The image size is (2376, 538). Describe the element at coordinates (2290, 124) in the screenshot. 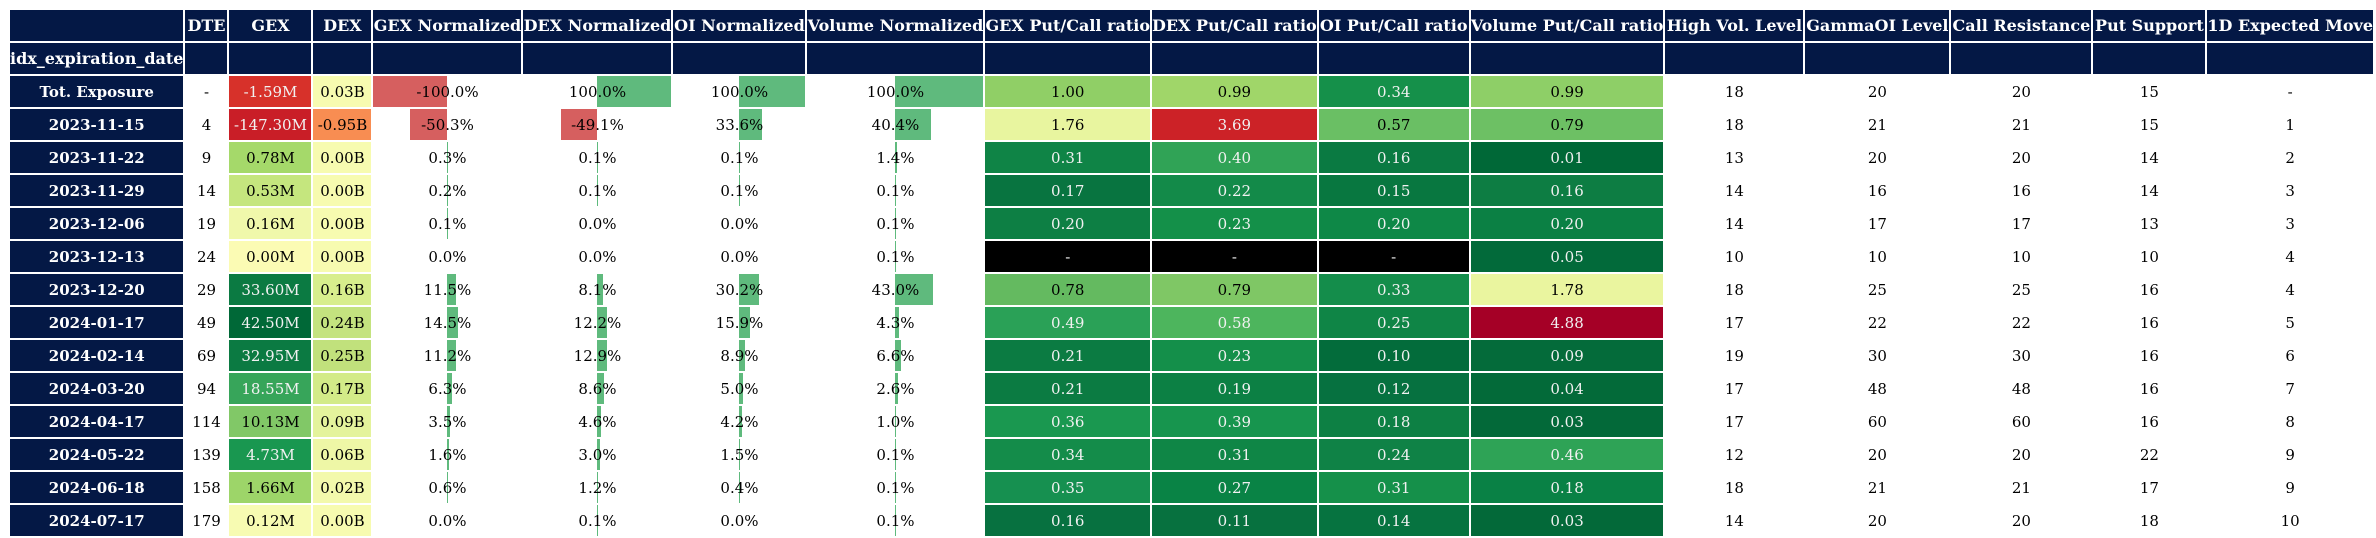

I see `cell-1d-expected-move: 1` at that location.